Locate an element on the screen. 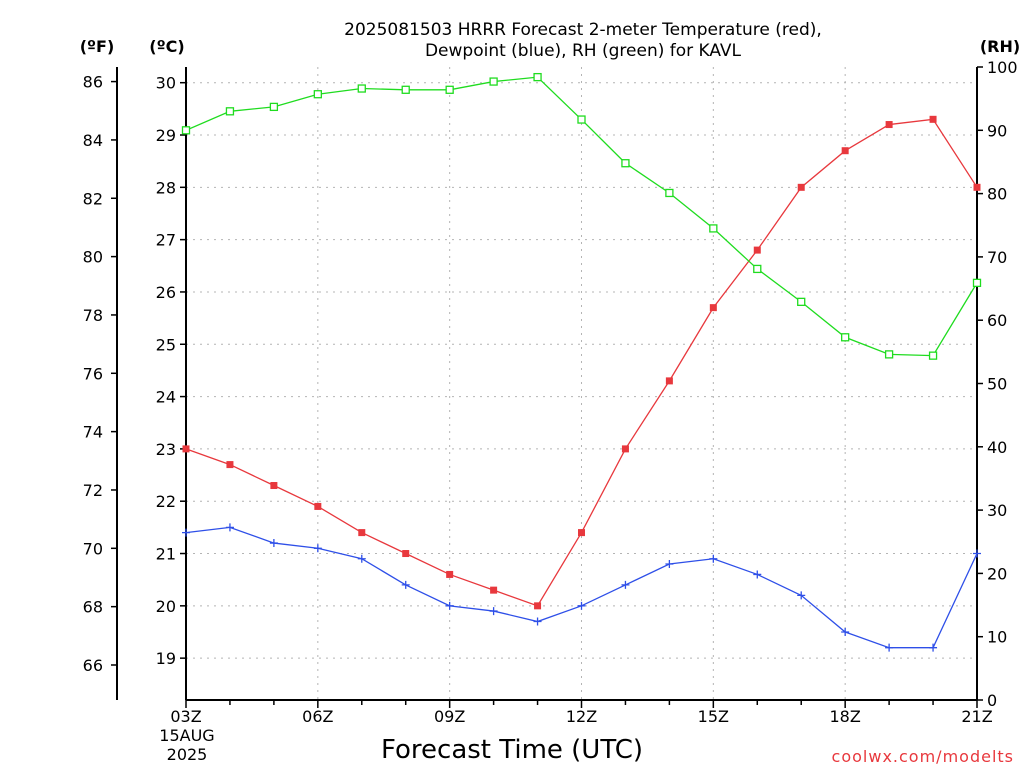  x-tick-label: 03Z is located at coordinates (185, 716).